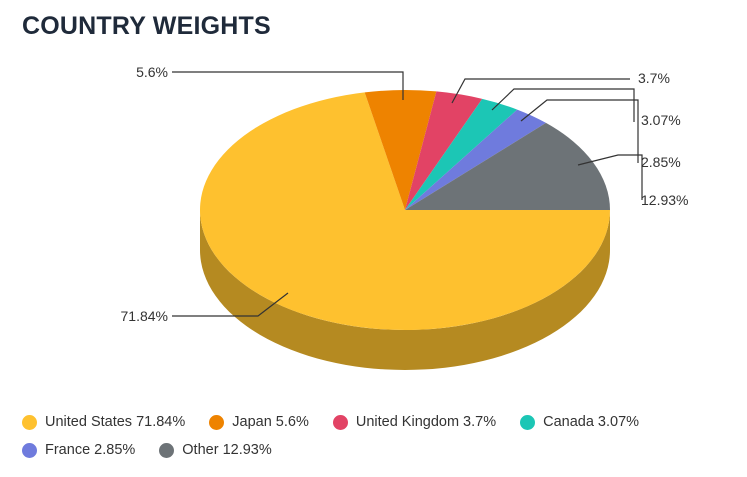  Describe the element at coordinates (227, 450) in the screenshot. I see `legend-label: Other 12.93%` at that location.